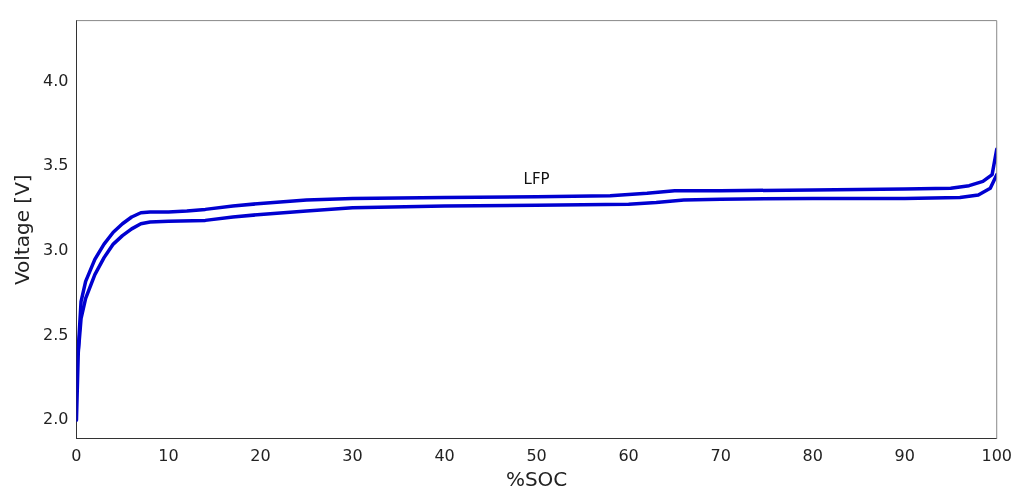 This screenshot has width=1023, height=501. I want to click on y-tick-label: 4.0, so click(55, 80).